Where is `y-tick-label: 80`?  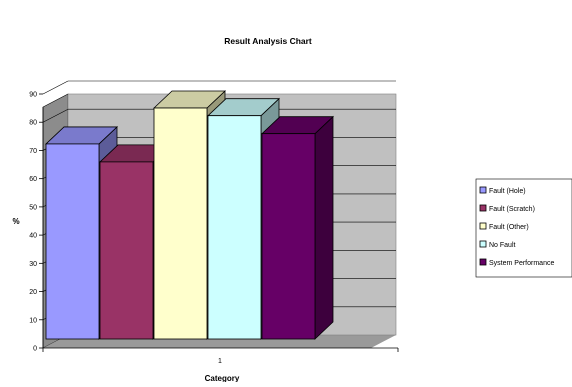 y-tick-label: 80 is located at coordinates (33, 123).